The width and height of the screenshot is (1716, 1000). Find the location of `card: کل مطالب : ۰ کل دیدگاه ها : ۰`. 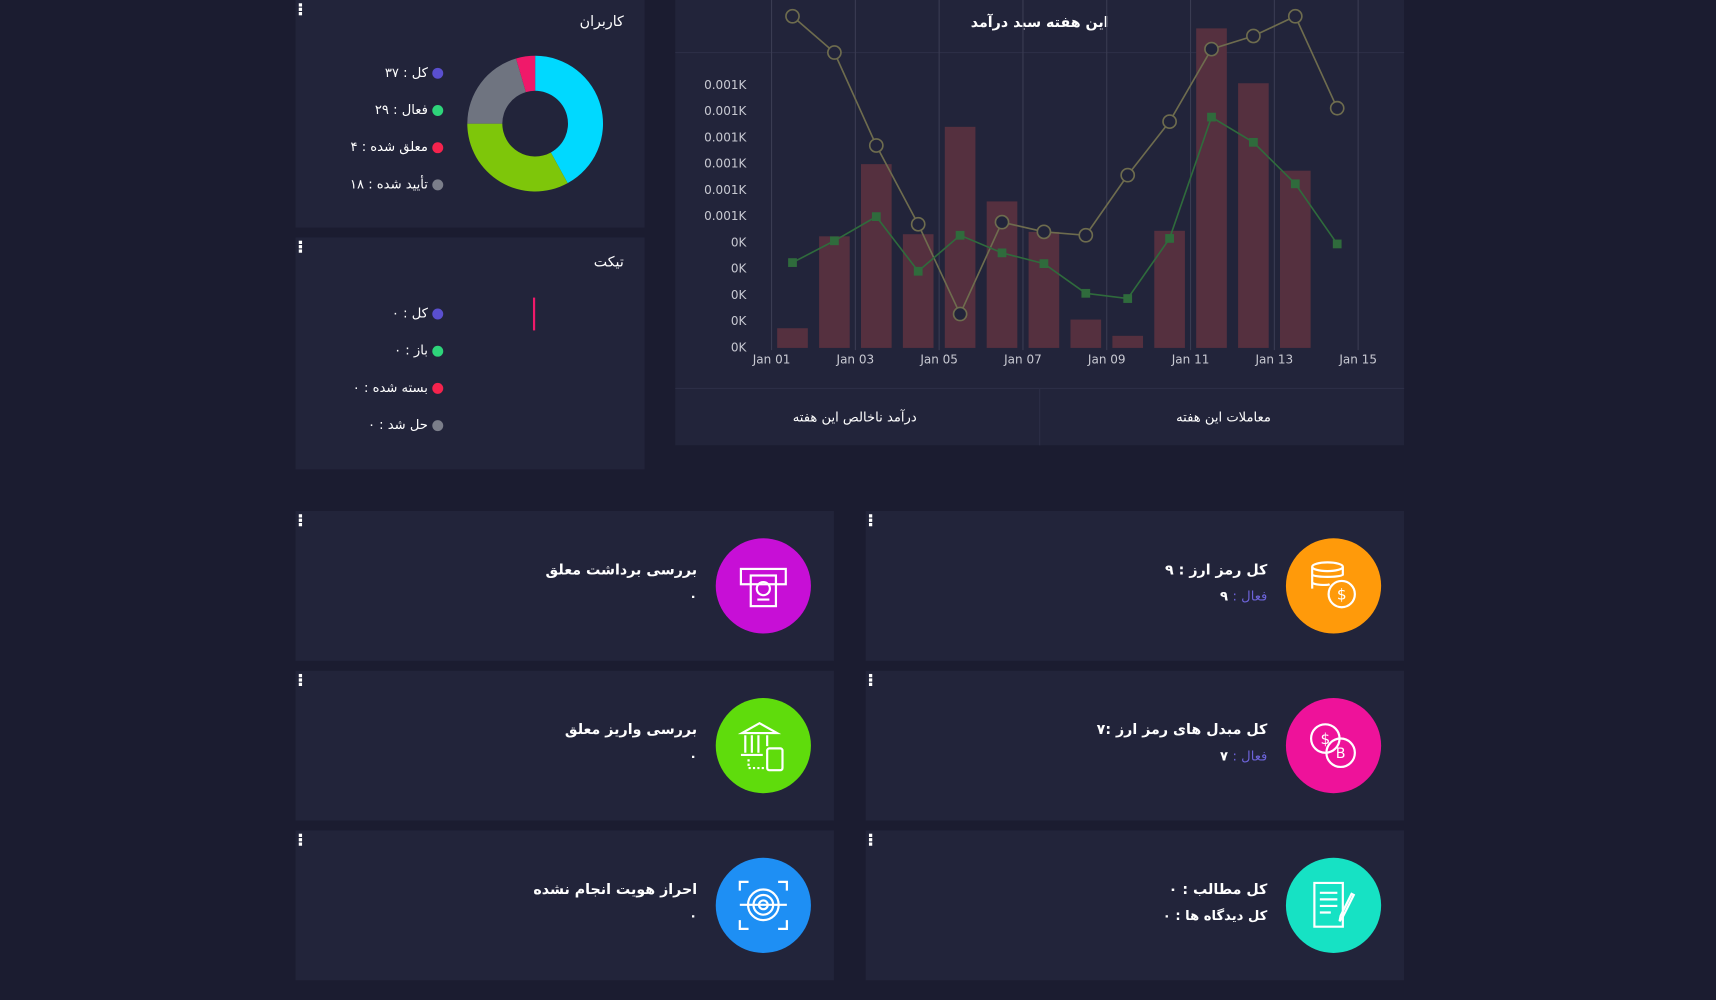

card: کل مطالب : ۰ کل دیدگاه ها : ۰ is located at coordinates (1135, 905).